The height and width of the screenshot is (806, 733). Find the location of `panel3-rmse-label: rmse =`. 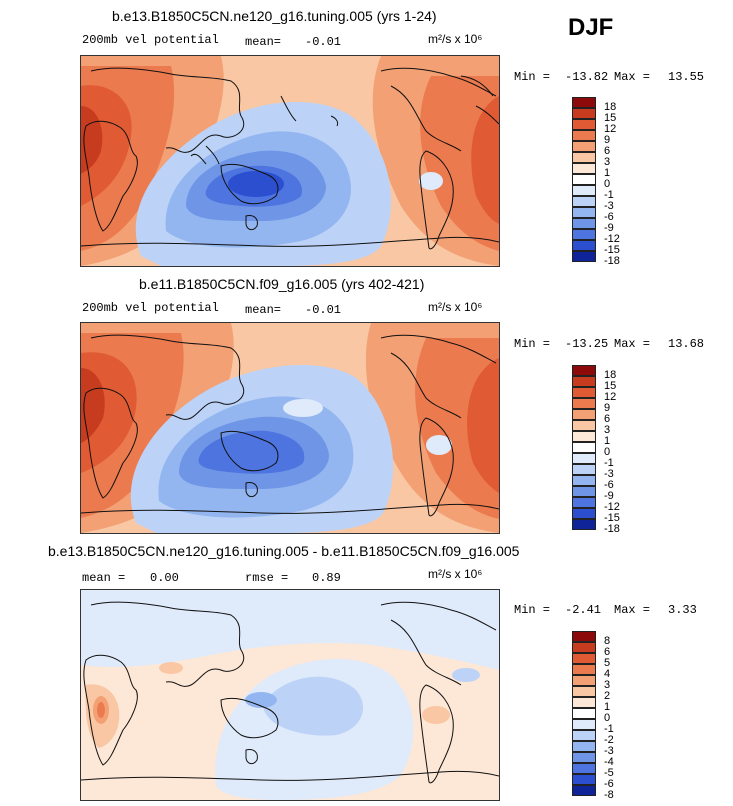

panel3-rmse-label: rmse = is located at coordinates (267, 578).